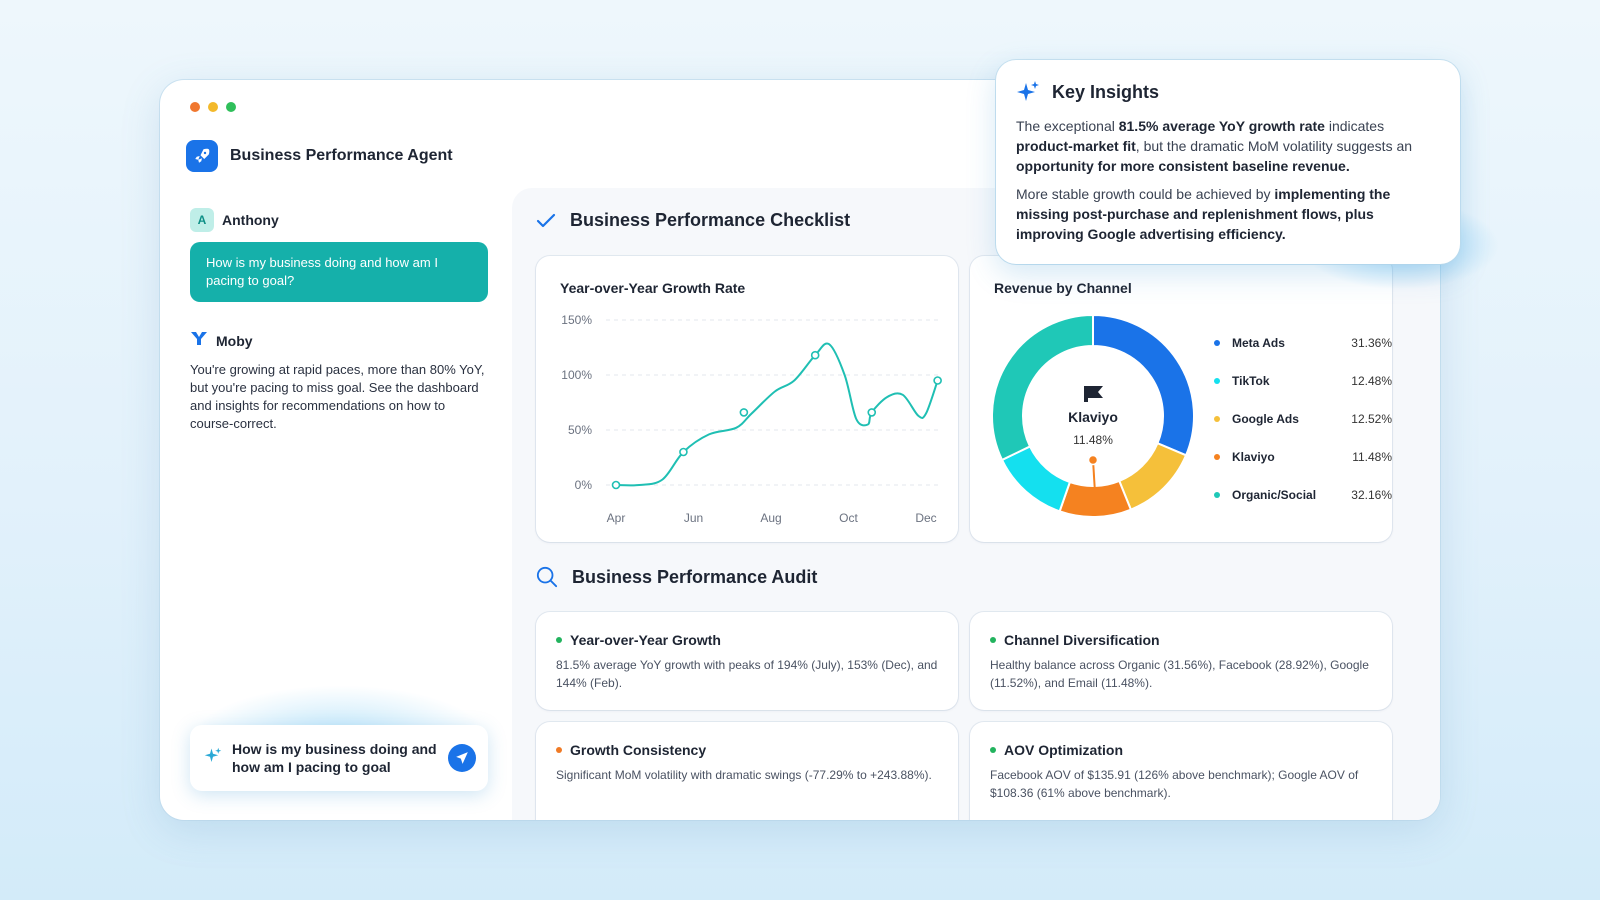  Describe the element at coordinates (1036, 479) in the screenshot. I see `slice-tiktok` at that location.